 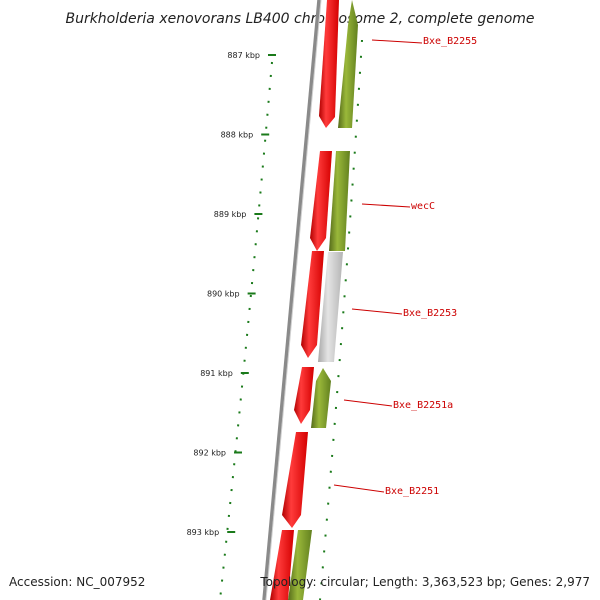 What do you see at coordinates (203, 532) in the screenshot?
I see `ruler-tick-label: 893 kbp` at bounding box center [203, 532].